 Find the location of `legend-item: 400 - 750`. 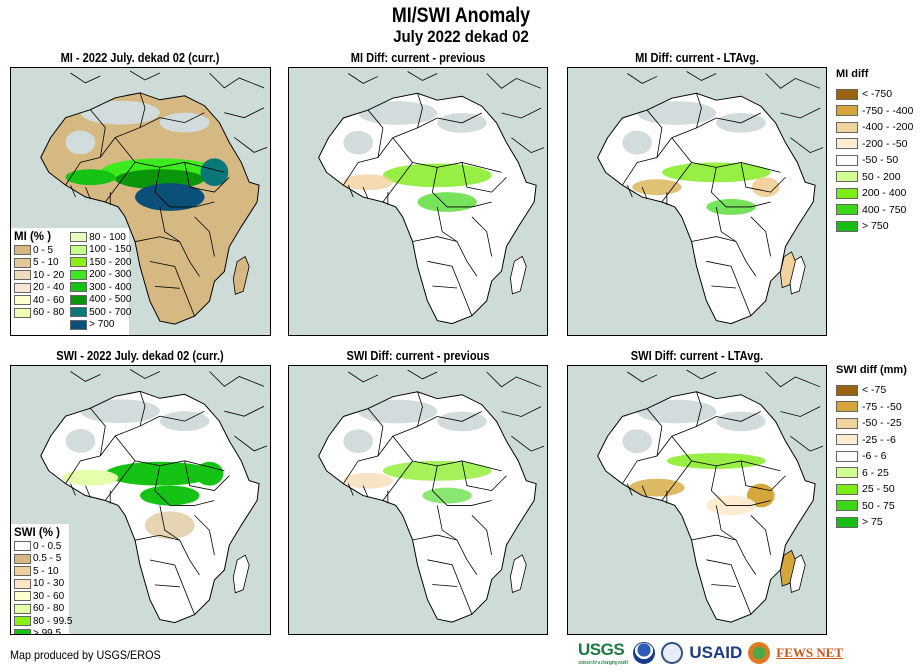

legend-item: 400 - 750 is located at coordinates (874, 210).